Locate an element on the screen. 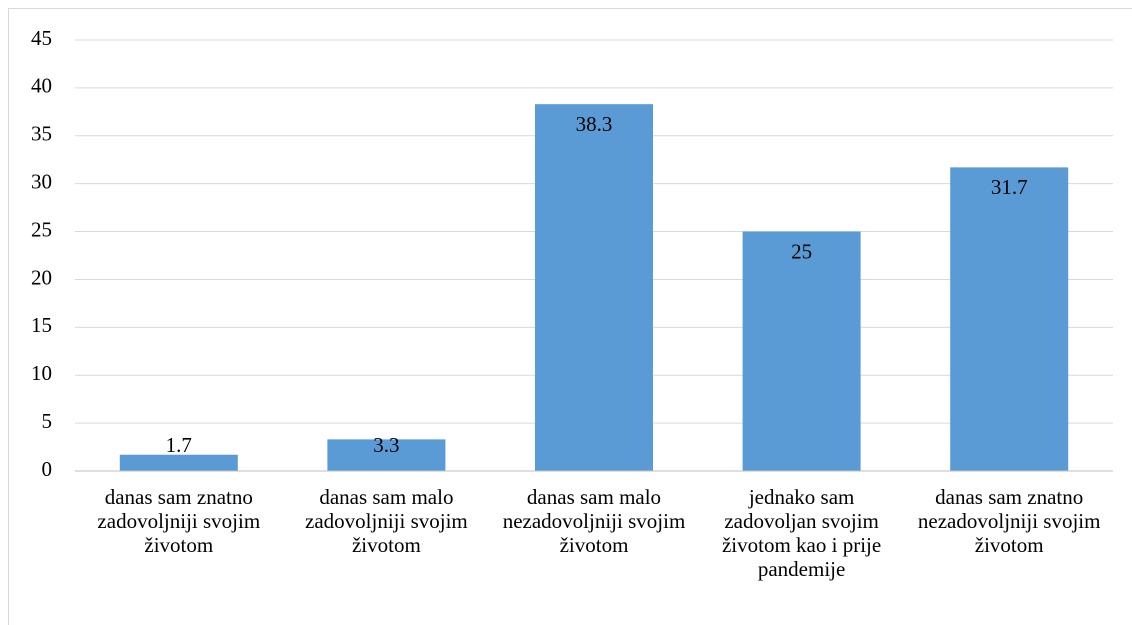  y-tick-label: 15 is located at coordinates (41, 325).